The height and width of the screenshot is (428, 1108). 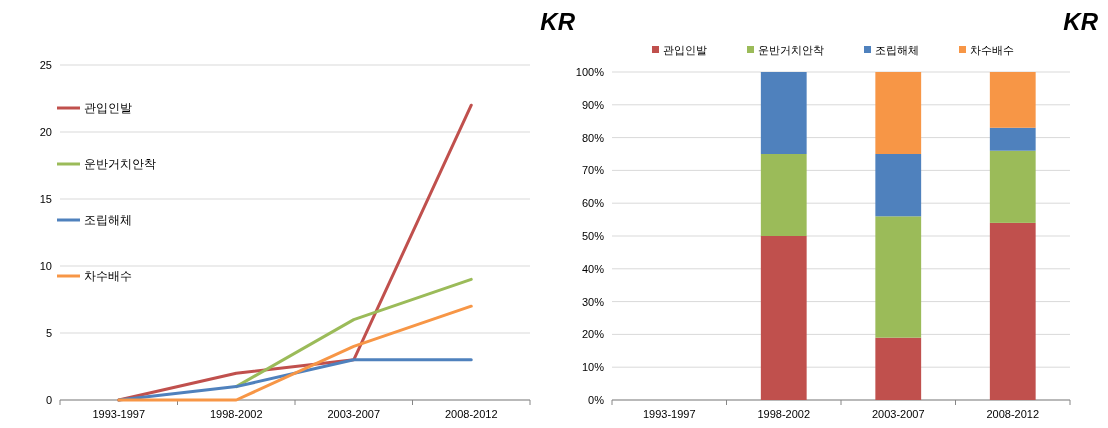 I want to click on y-tick-label: 25, so click(x=45, y=65).